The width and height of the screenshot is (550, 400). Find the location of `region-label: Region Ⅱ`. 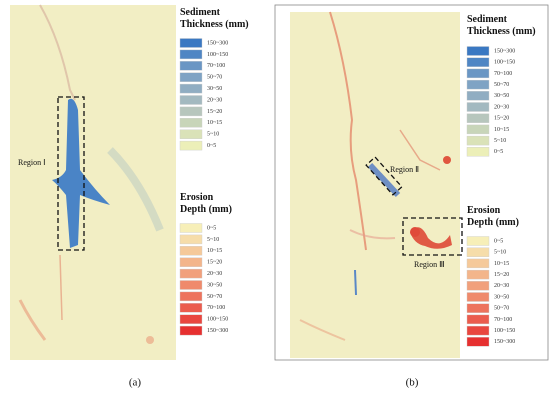

region-label: Region Ⅱ is located at coordinates (404, 169).